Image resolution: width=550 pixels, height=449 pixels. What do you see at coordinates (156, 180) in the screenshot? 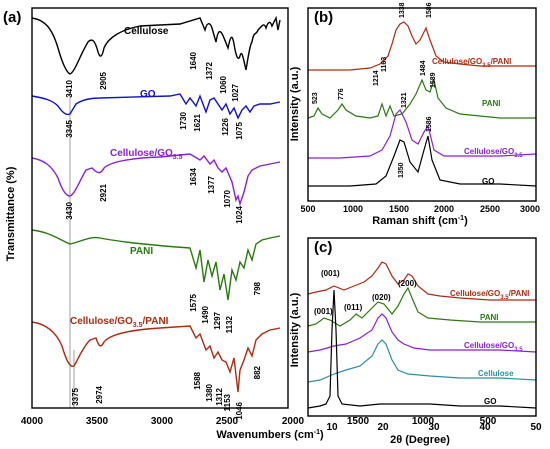
I see `series-cellulose-go-line` at bounding box center [156, 180].